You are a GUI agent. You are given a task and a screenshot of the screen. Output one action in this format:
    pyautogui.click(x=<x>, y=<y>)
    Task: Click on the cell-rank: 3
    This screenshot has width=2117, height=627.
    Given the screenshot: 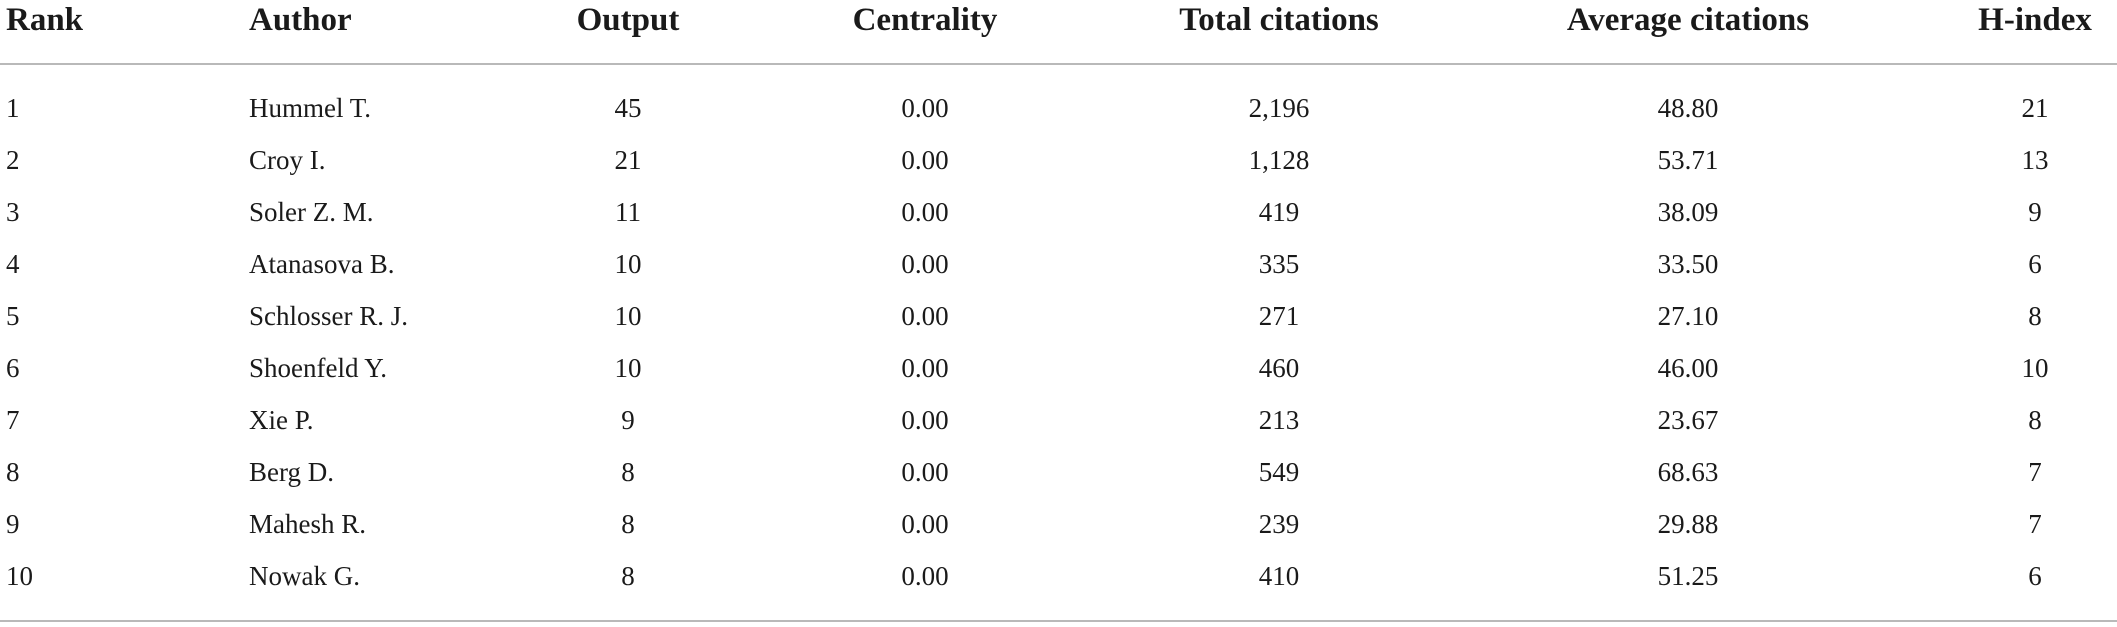 What is the action you would take?
    pyautogui.click(x=13, y=212)
    